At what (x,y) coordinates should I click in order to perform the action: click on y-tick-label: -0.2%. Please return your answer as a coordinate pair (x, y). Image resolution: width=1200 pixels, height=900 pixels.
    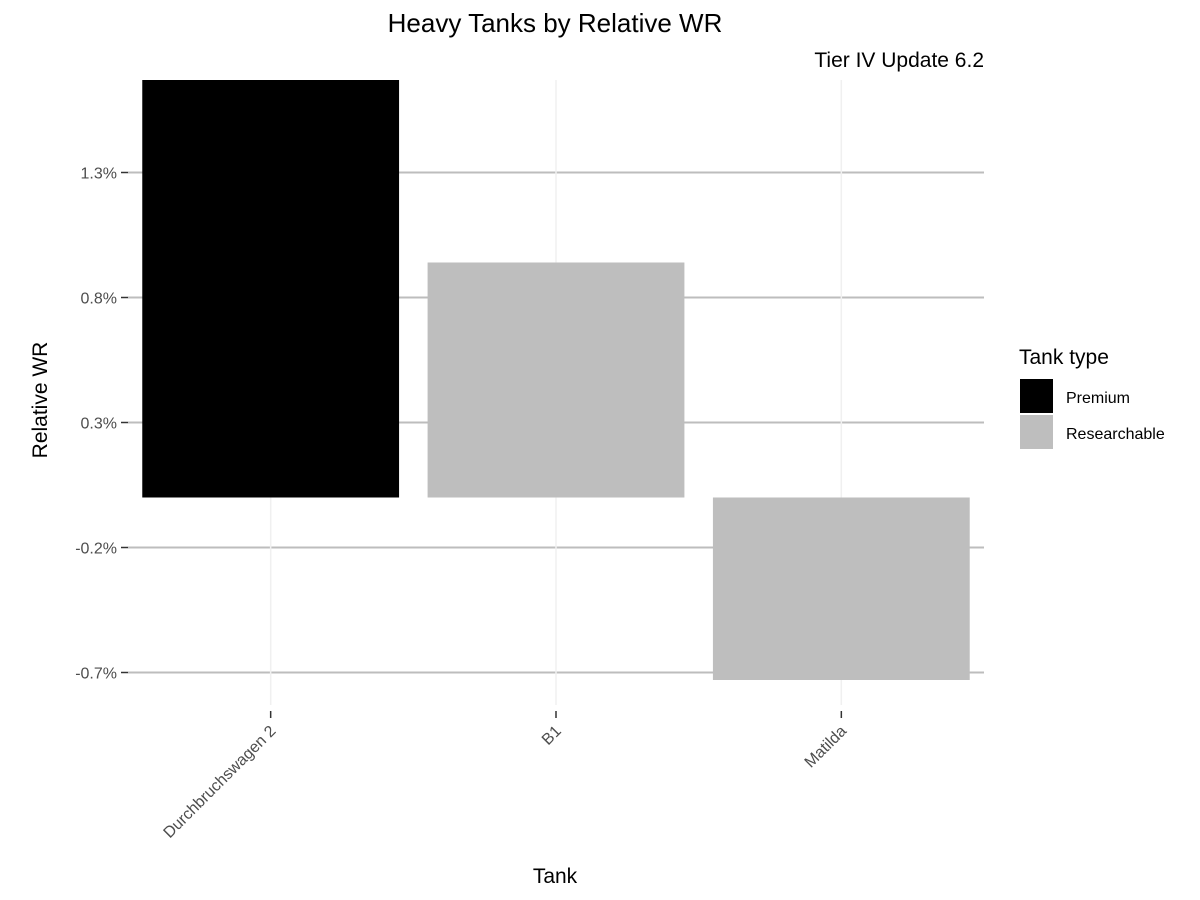
    Looking at the image, I should click on (96, 549).